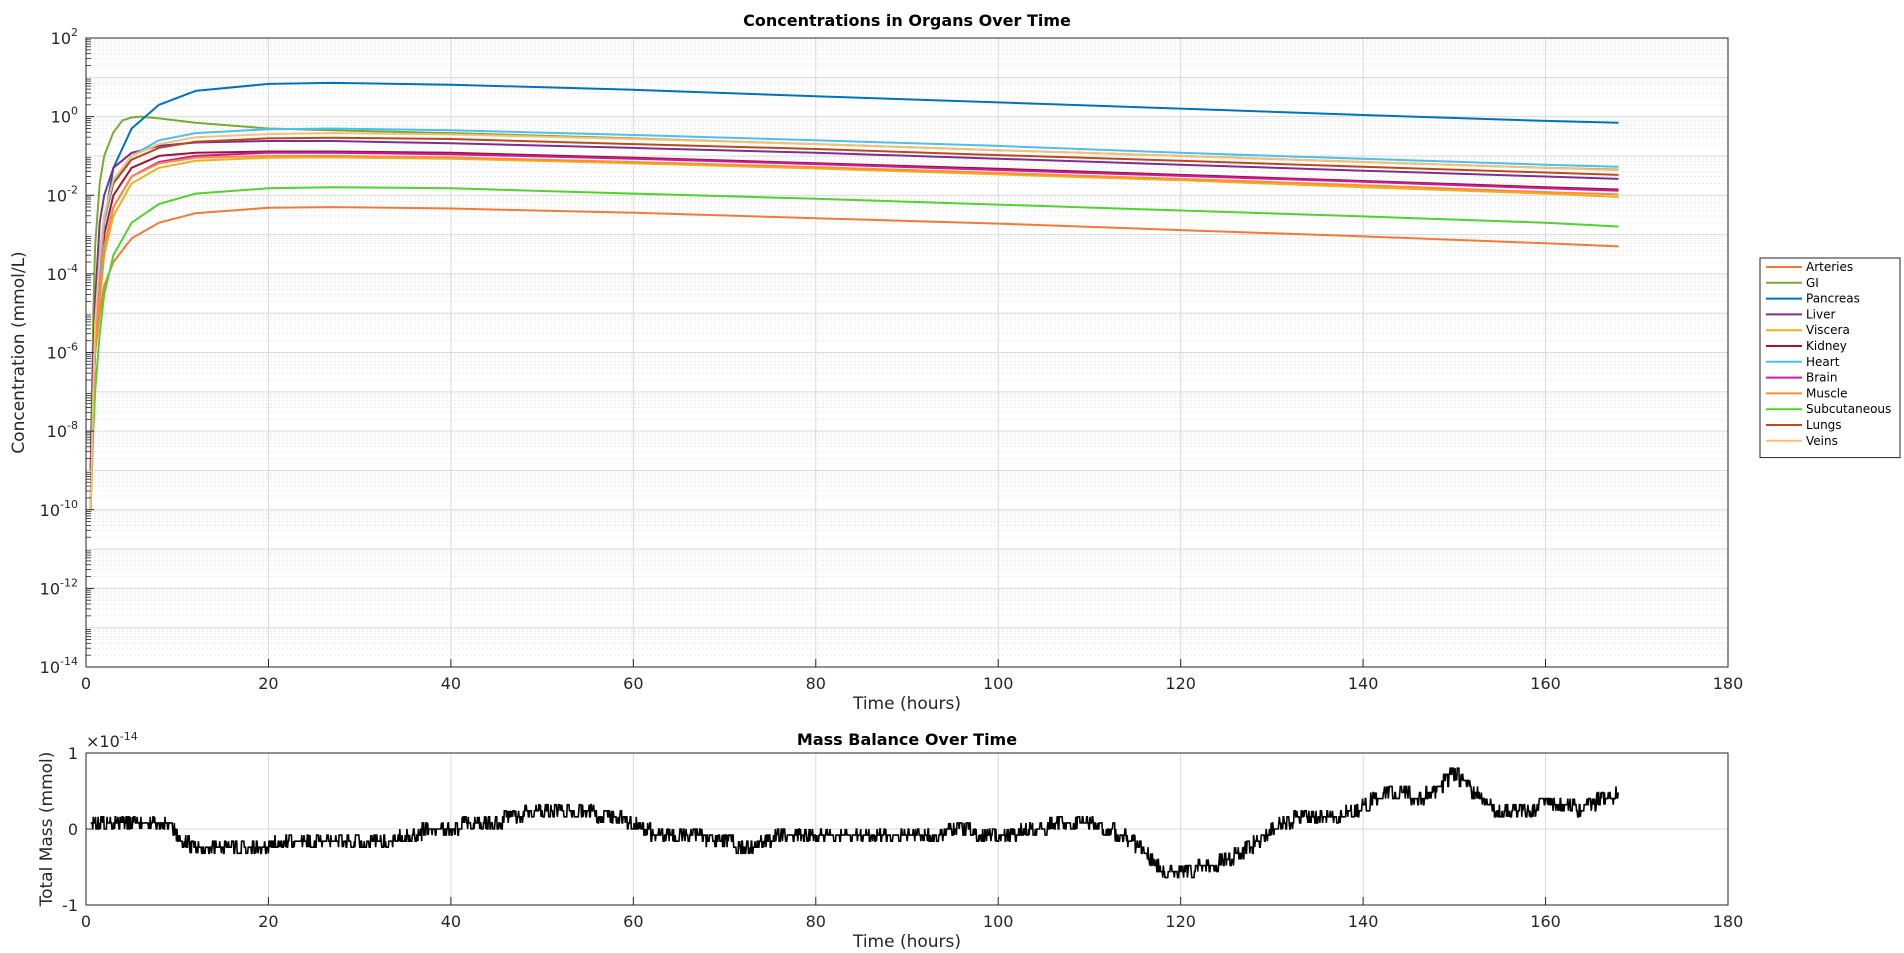  I want to click on y-tick-label: 10⁻⁶, so click(62, 352).